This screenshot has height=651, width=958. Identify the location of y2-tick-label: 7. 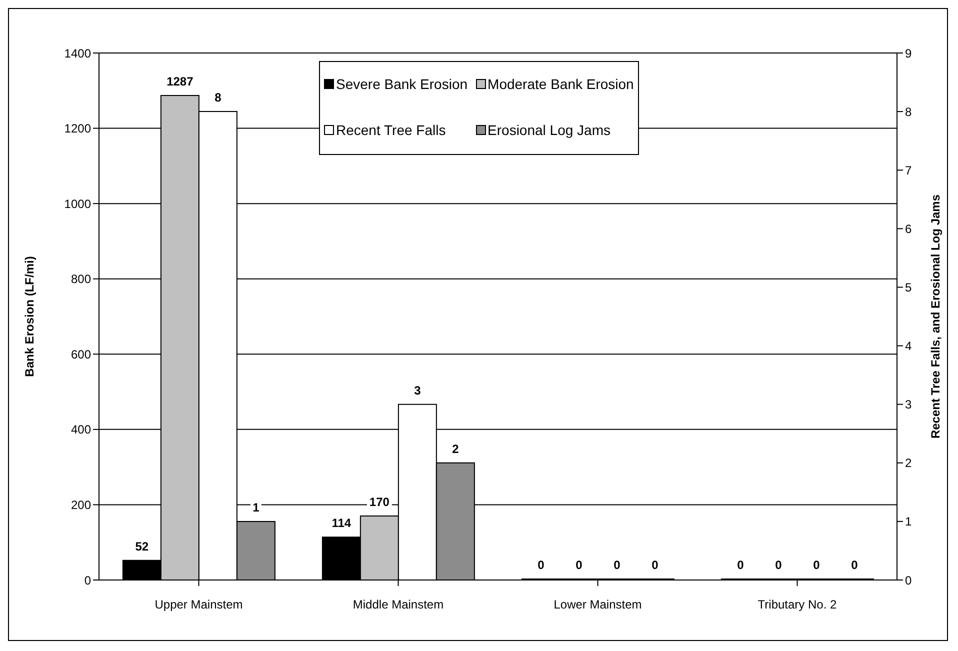
(908, 170).